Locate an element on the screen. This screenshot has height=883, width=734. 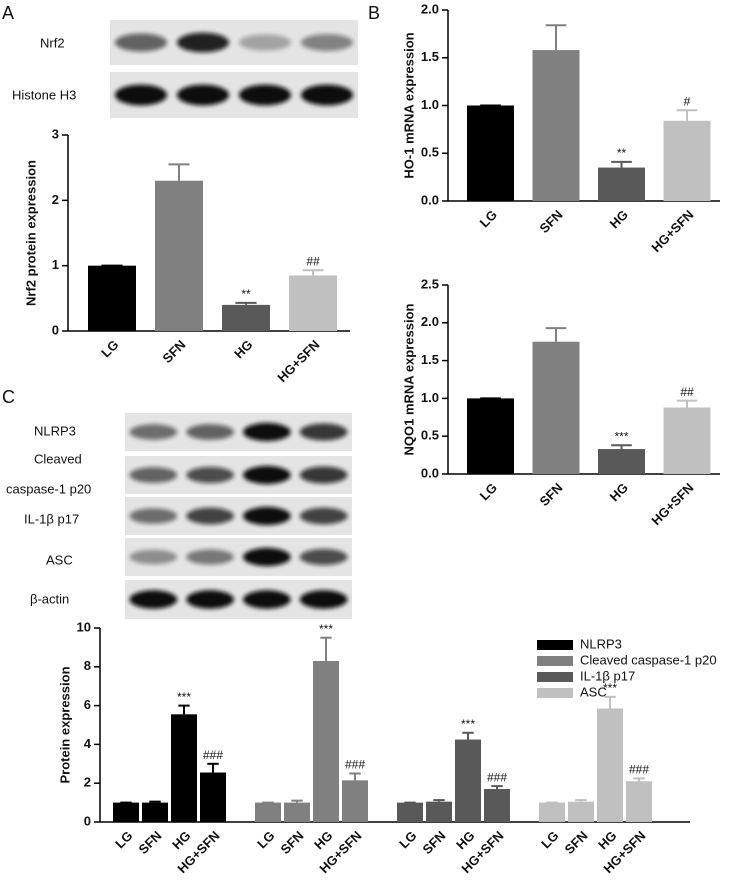
y-tick-label: 2.5 is located at coordinates (430, 283).